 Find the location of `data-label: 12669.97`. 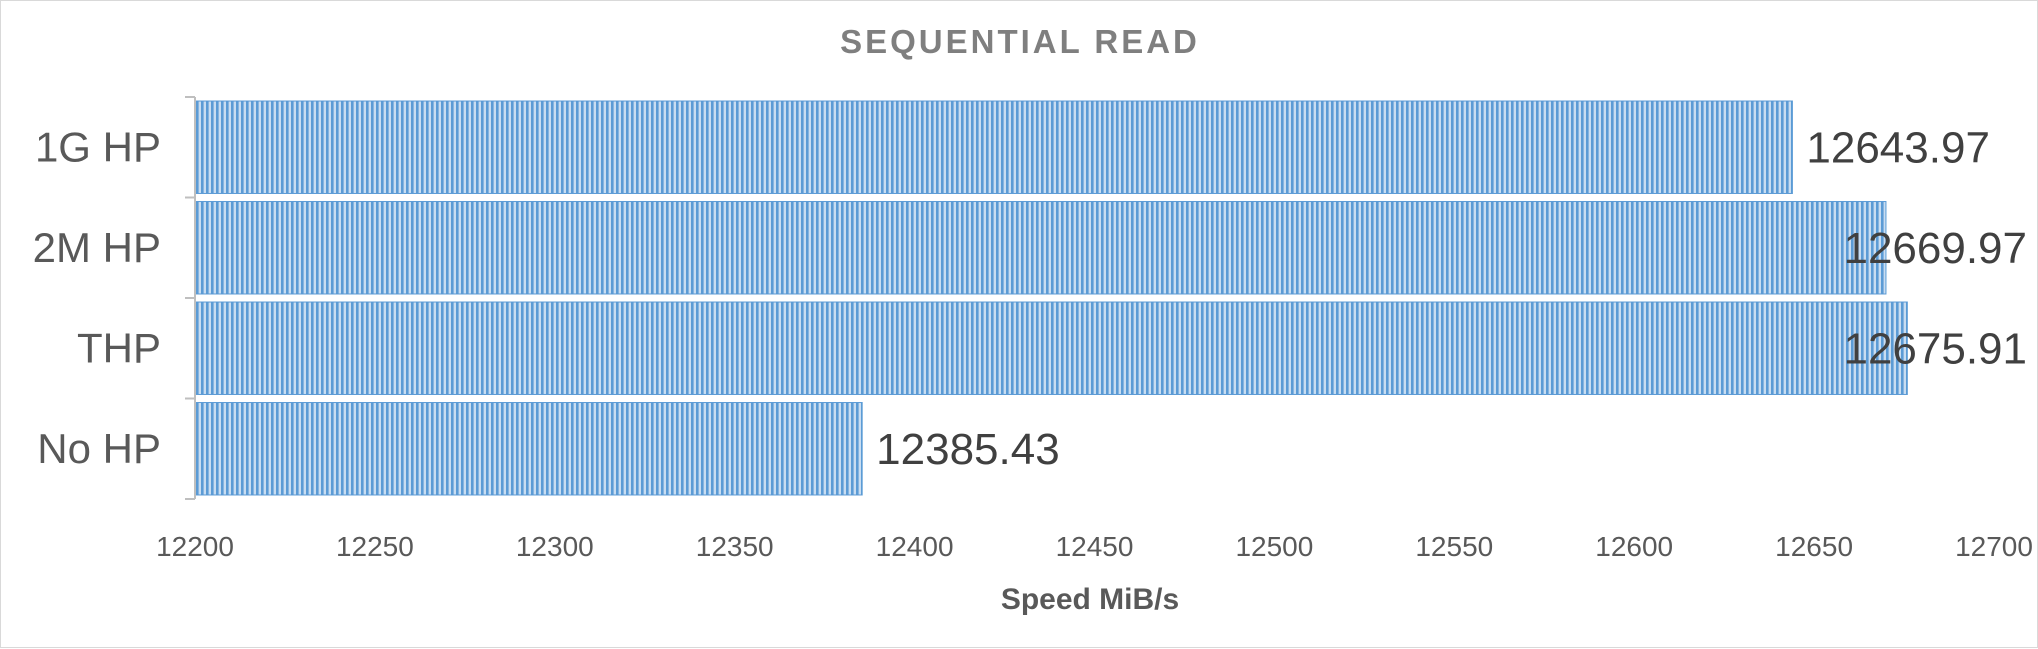

data-label: 12669.97 is located at coordinates (1935, 248).